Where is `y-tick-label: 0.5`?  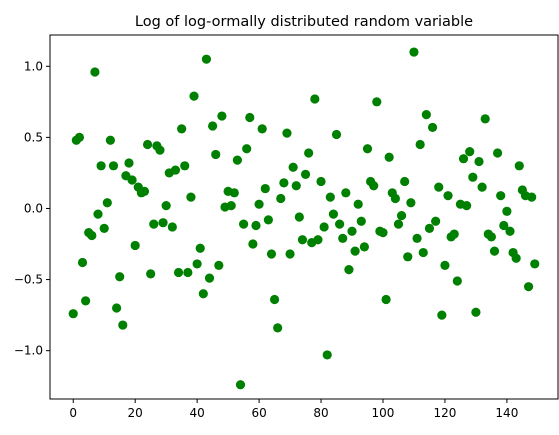 y-tick-label: 0.5 is located at coordinates (33, 137).